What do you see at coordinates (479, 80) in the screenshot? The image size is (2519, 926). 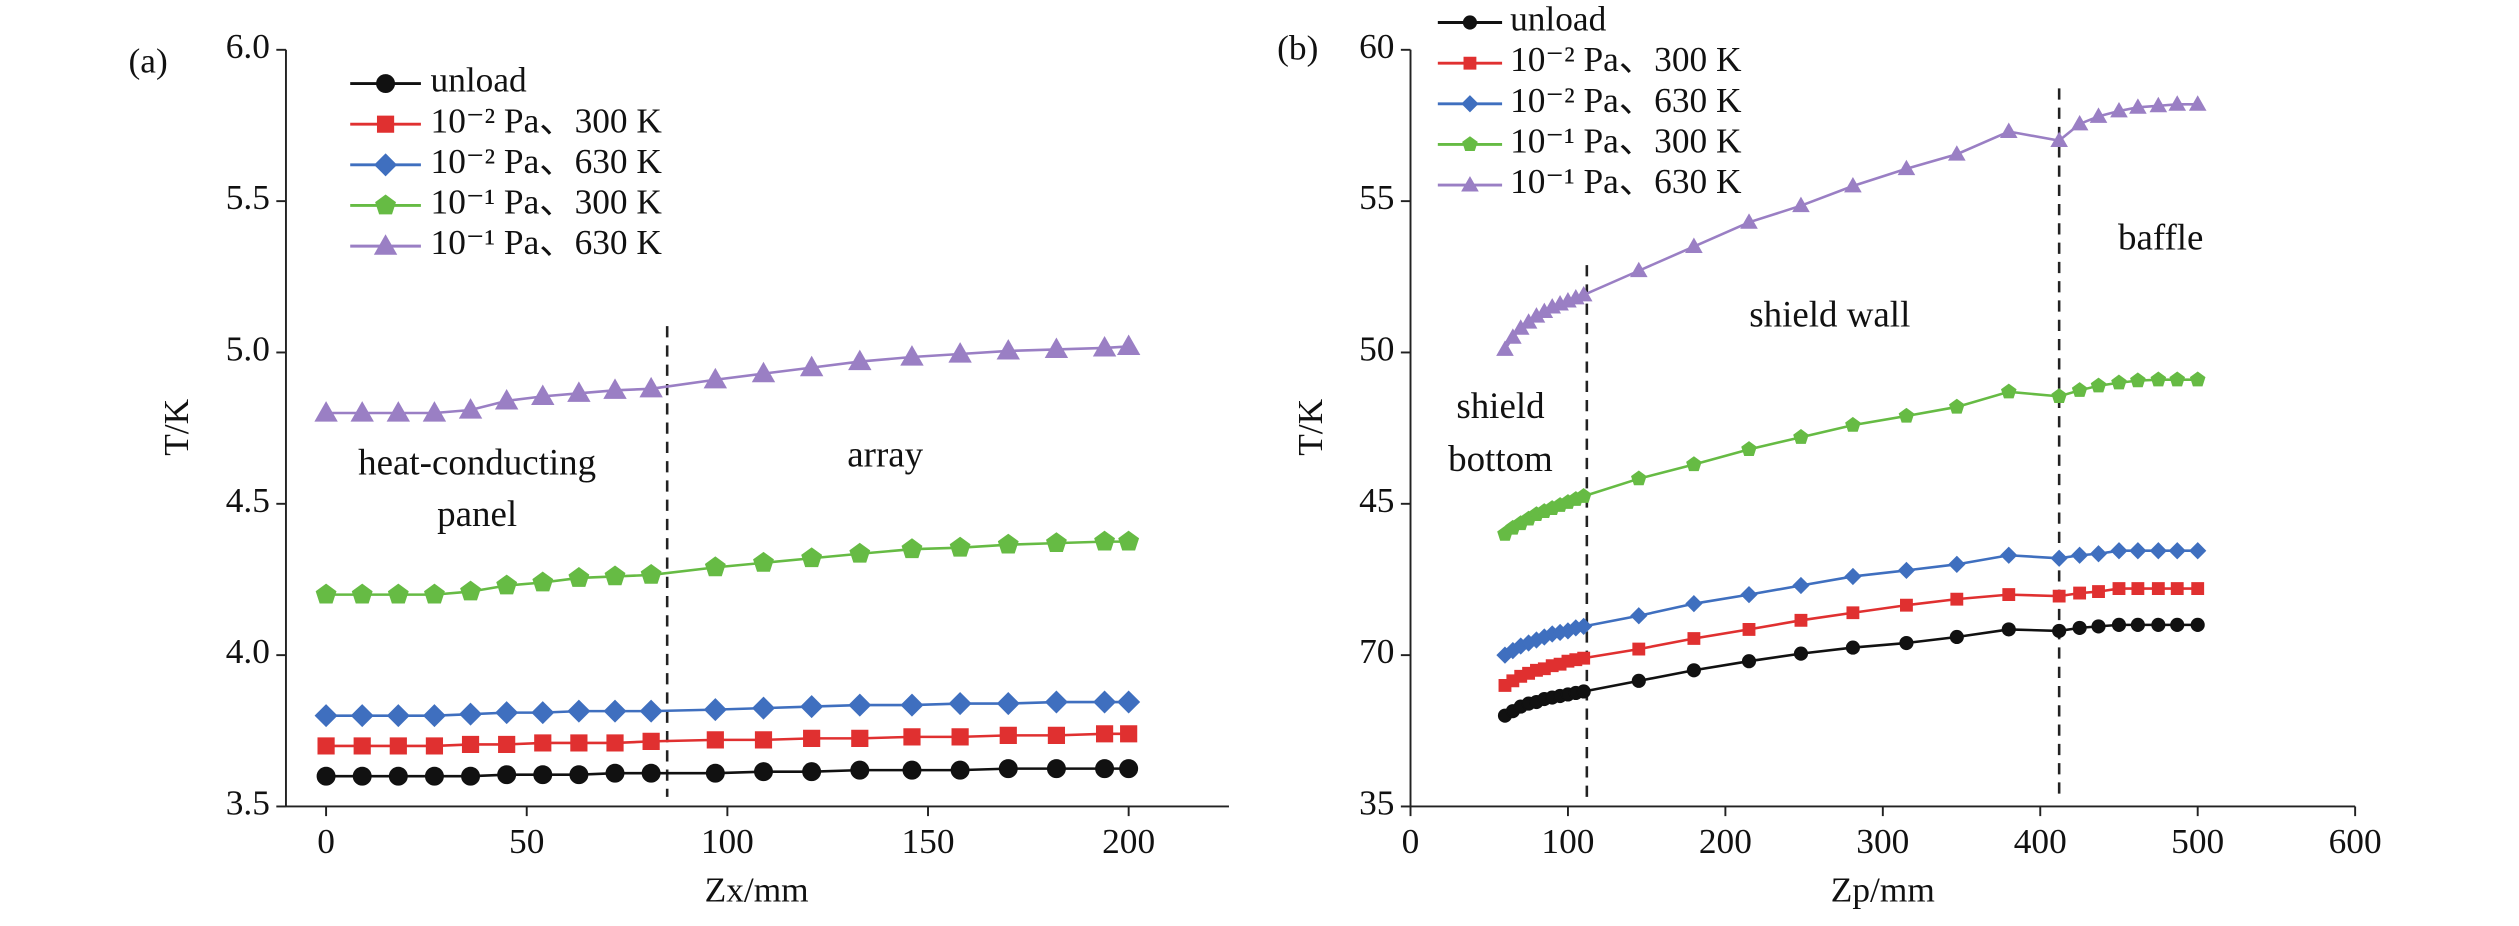 I see `legend-label: unload` at bounding box center [479, 80].